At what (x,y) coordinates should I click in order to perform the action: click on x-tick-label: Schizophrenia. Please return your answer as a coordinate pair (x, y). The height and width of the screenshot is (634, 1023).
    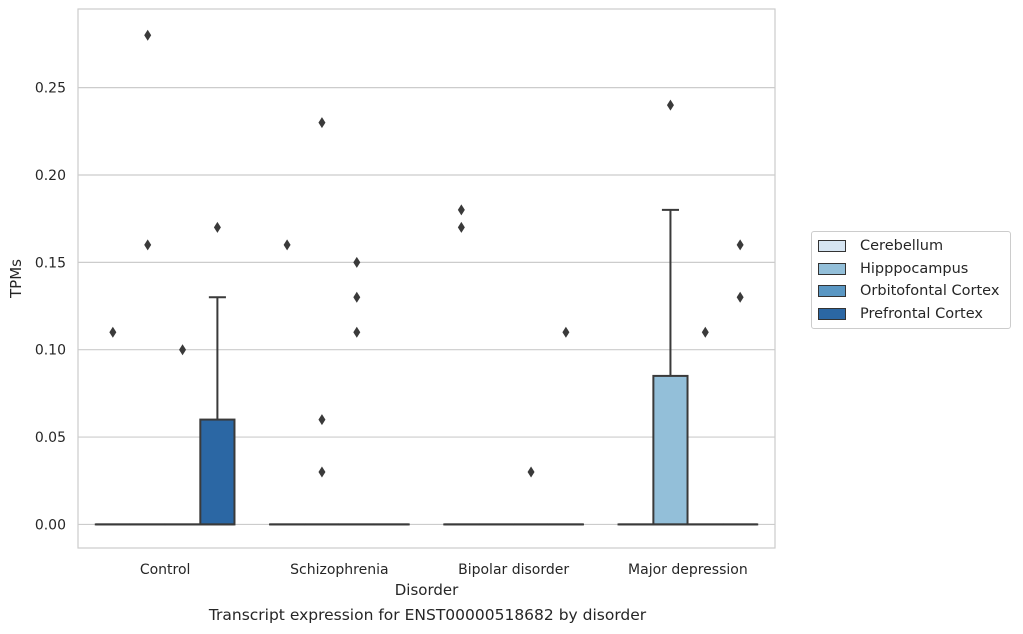
    Looking at the image, I should click on (339, 570).